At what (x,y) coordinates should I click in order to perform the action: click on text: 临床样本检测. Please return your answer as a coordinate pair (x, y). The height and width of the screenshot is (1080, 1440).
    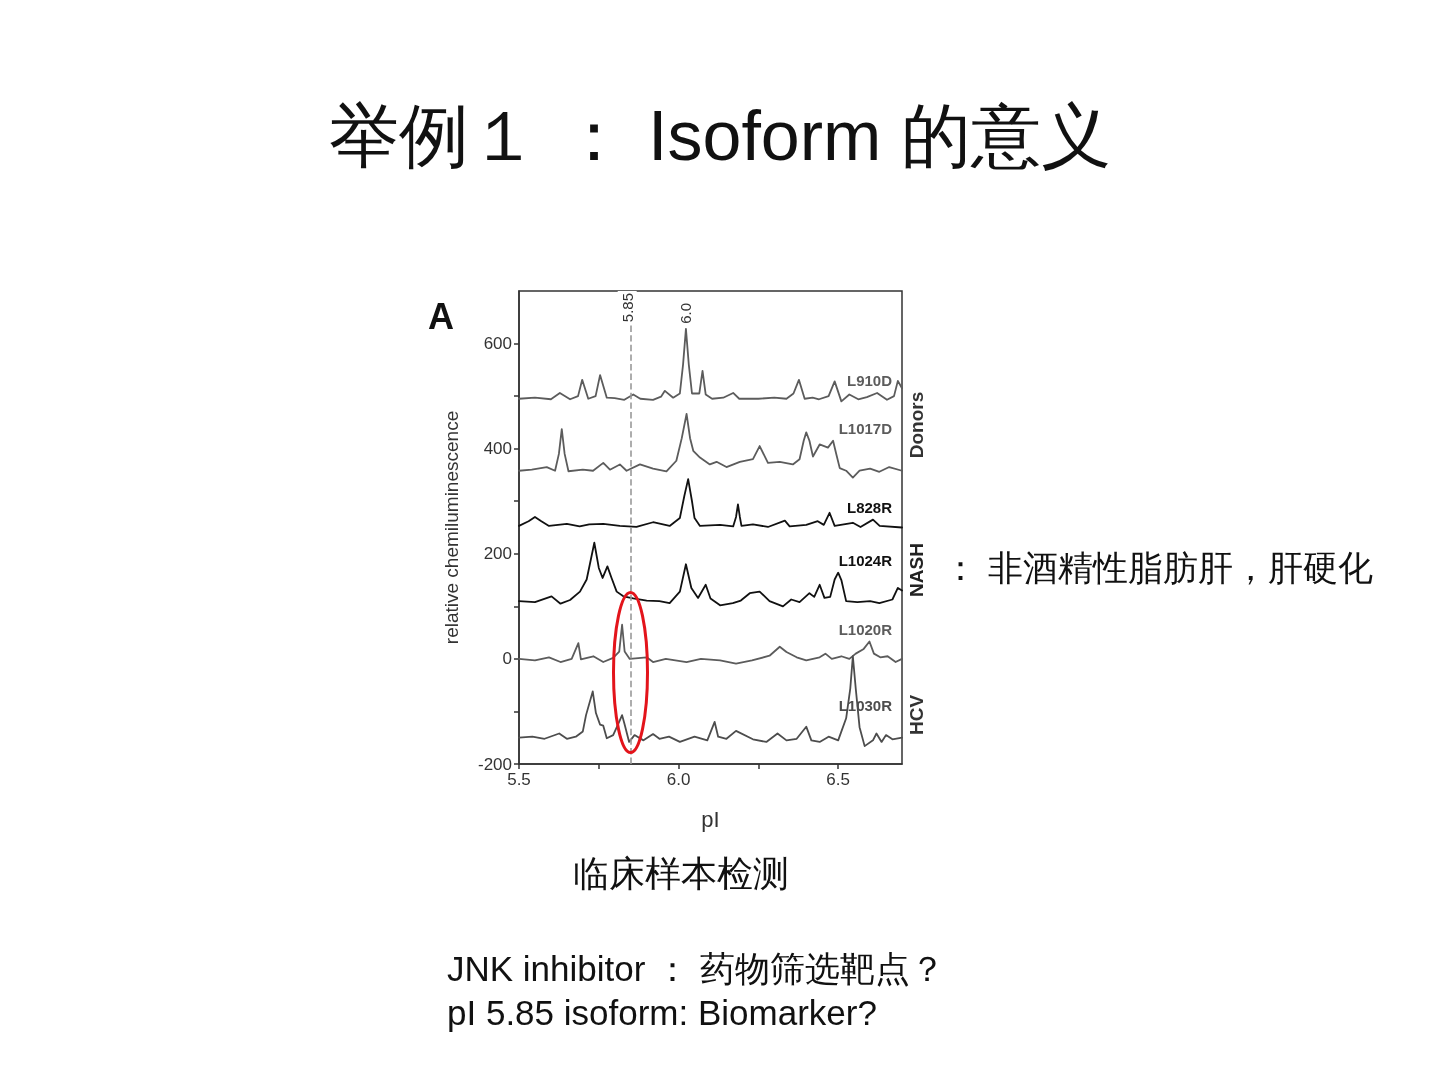
    Looking at the image, I should click on (681, 873).